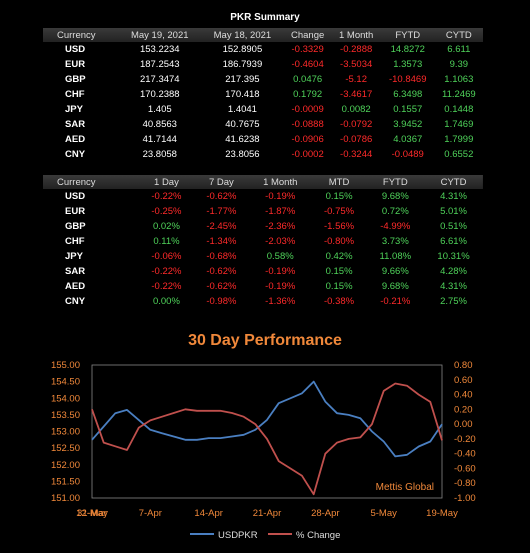 This screenshot has width=530, height=553. I want to click on value-cell: -0.06%, so click(166, 256).